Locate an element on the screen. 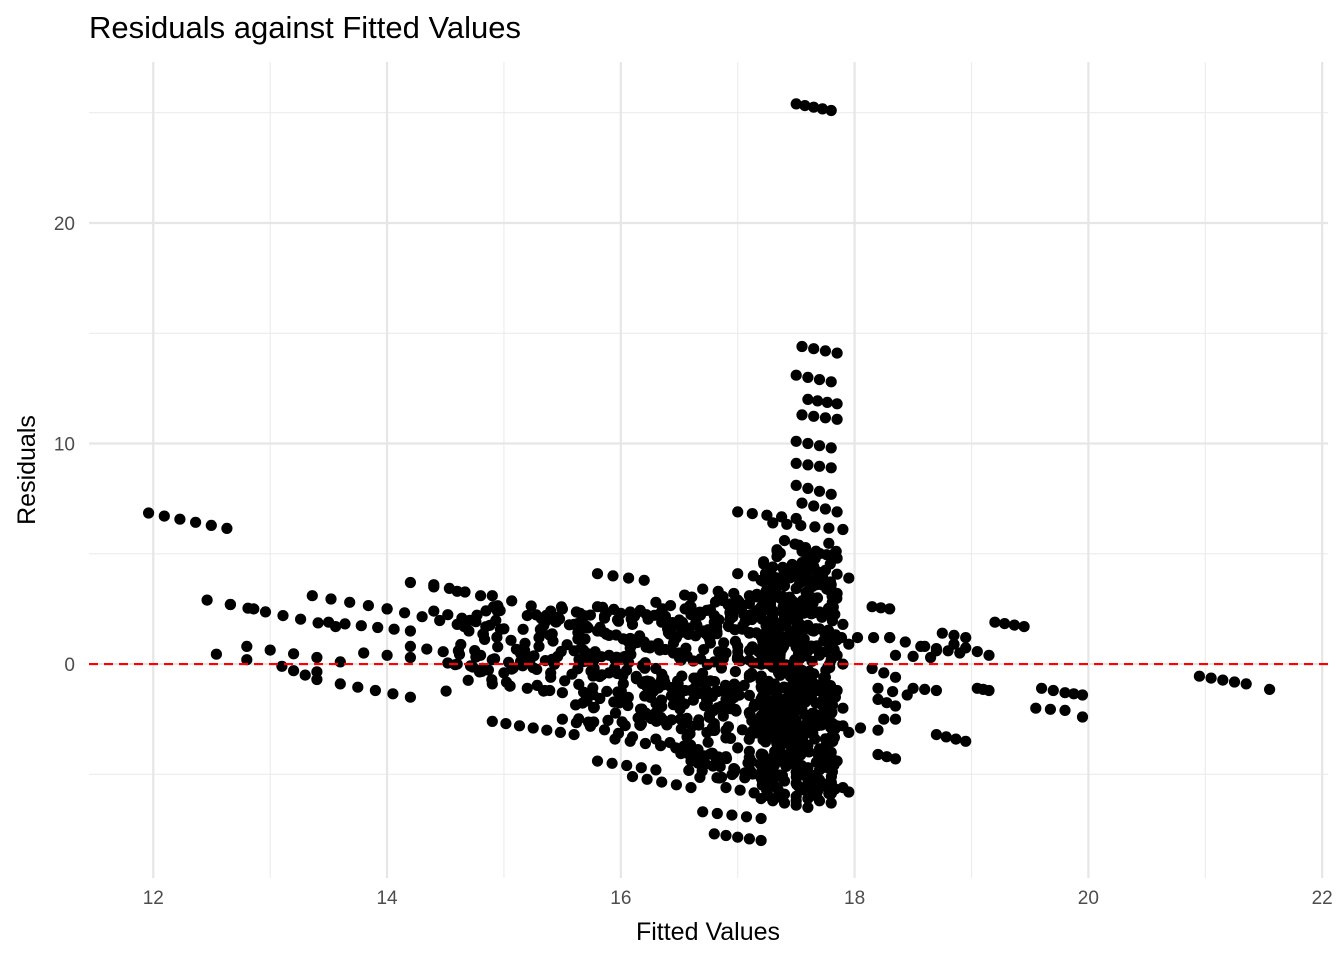  y-axis-tick-labels: 0 10 20 is located at coordinates (64, 445).